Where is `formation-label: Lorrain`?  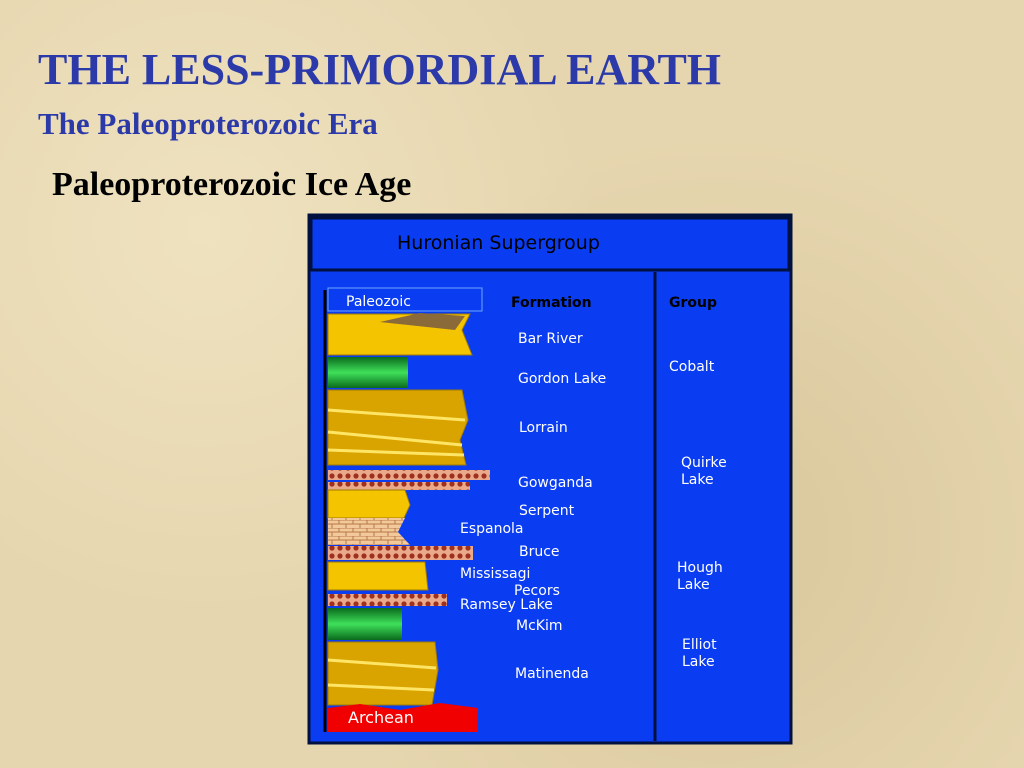
formation-label: Lorrain is located at coordinates (543, 428).